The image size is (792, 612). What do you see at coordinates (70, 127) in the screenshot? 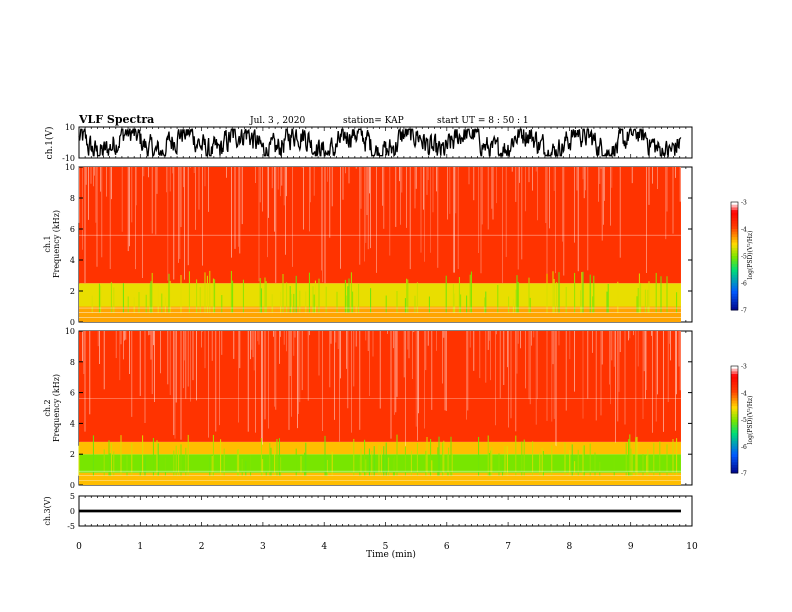
I see `ch1-ytick-label: 10` at bounding box center [70, 127].